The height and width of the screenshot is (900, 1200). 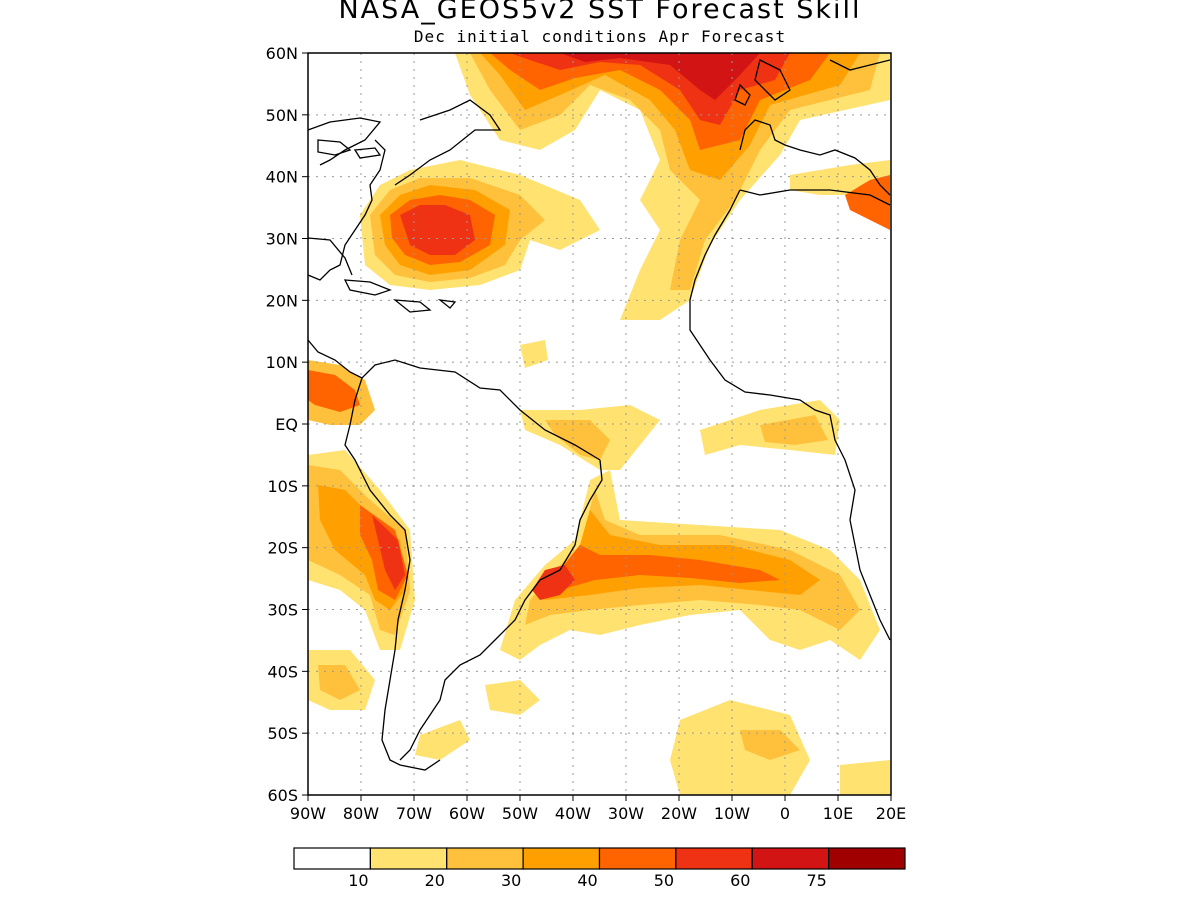 What do you see at coordinates (785, 813) in the screenshot?
I see `lon-tick-label: 0` at bounding box center [785, 813].